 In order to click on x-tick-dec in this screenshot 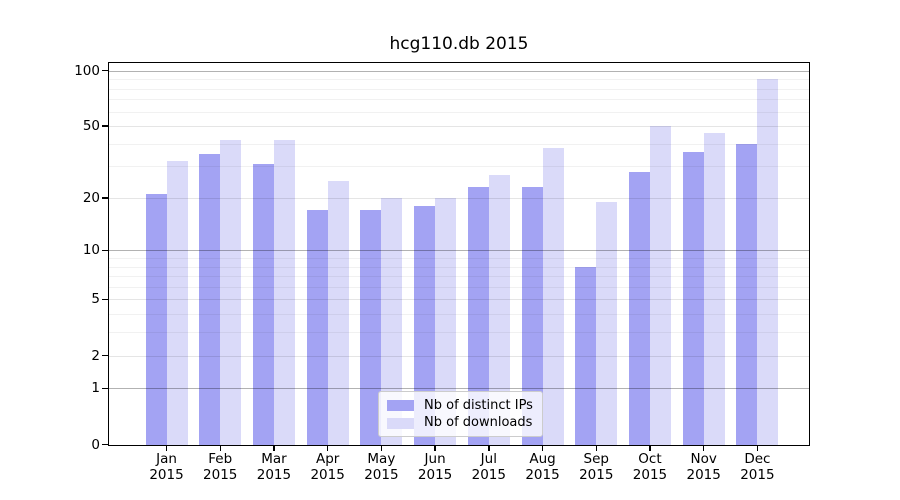, I will do `click(757, 448)`.